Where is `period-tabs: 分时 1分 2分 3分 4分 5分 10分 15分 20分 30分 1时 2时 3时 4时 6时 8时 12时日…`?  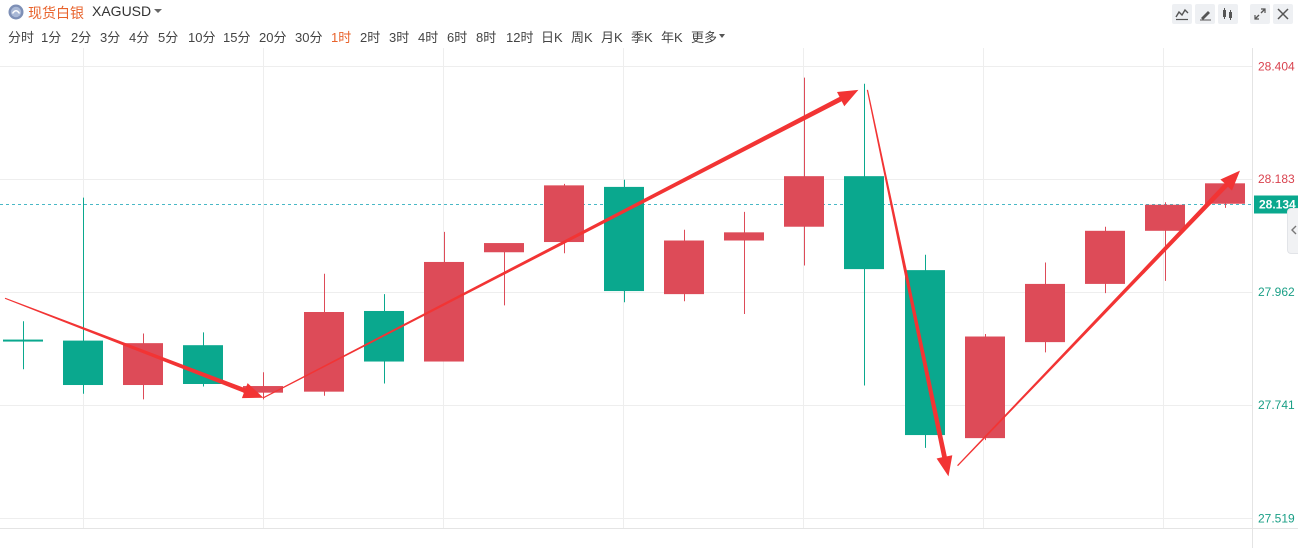 period-tabs: 分时 1分 2分 3分 4分 5分 10分 15分 20分 30分 1时 2时 3时 4时 6时 8时 12时日… is located at coordinates (450, 36).